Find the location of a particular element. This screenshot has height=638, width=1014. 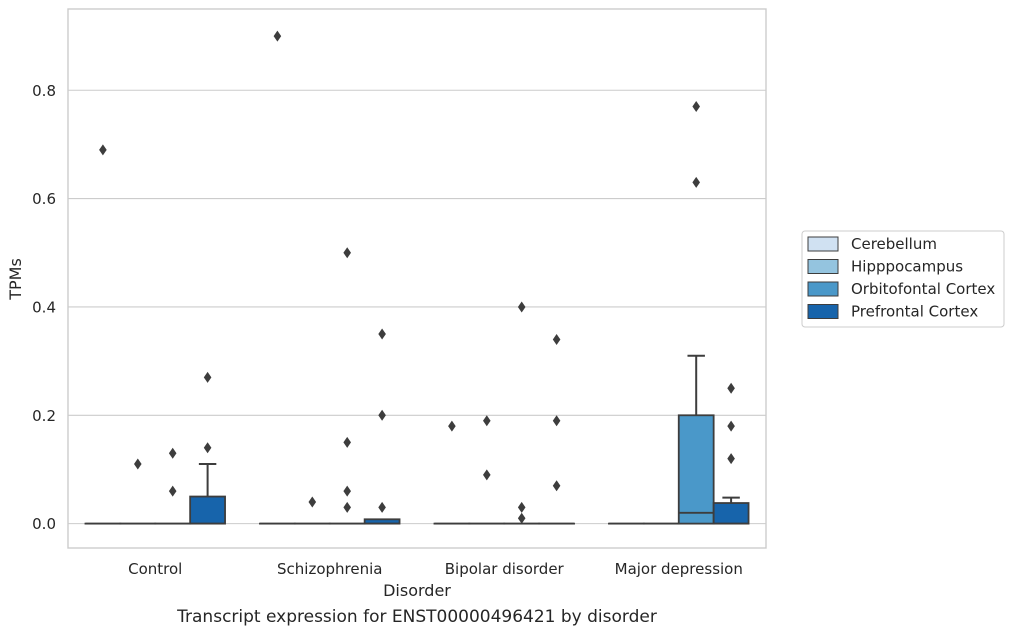

y-tick-label: 0.2 is located at coordinates (44, 416).